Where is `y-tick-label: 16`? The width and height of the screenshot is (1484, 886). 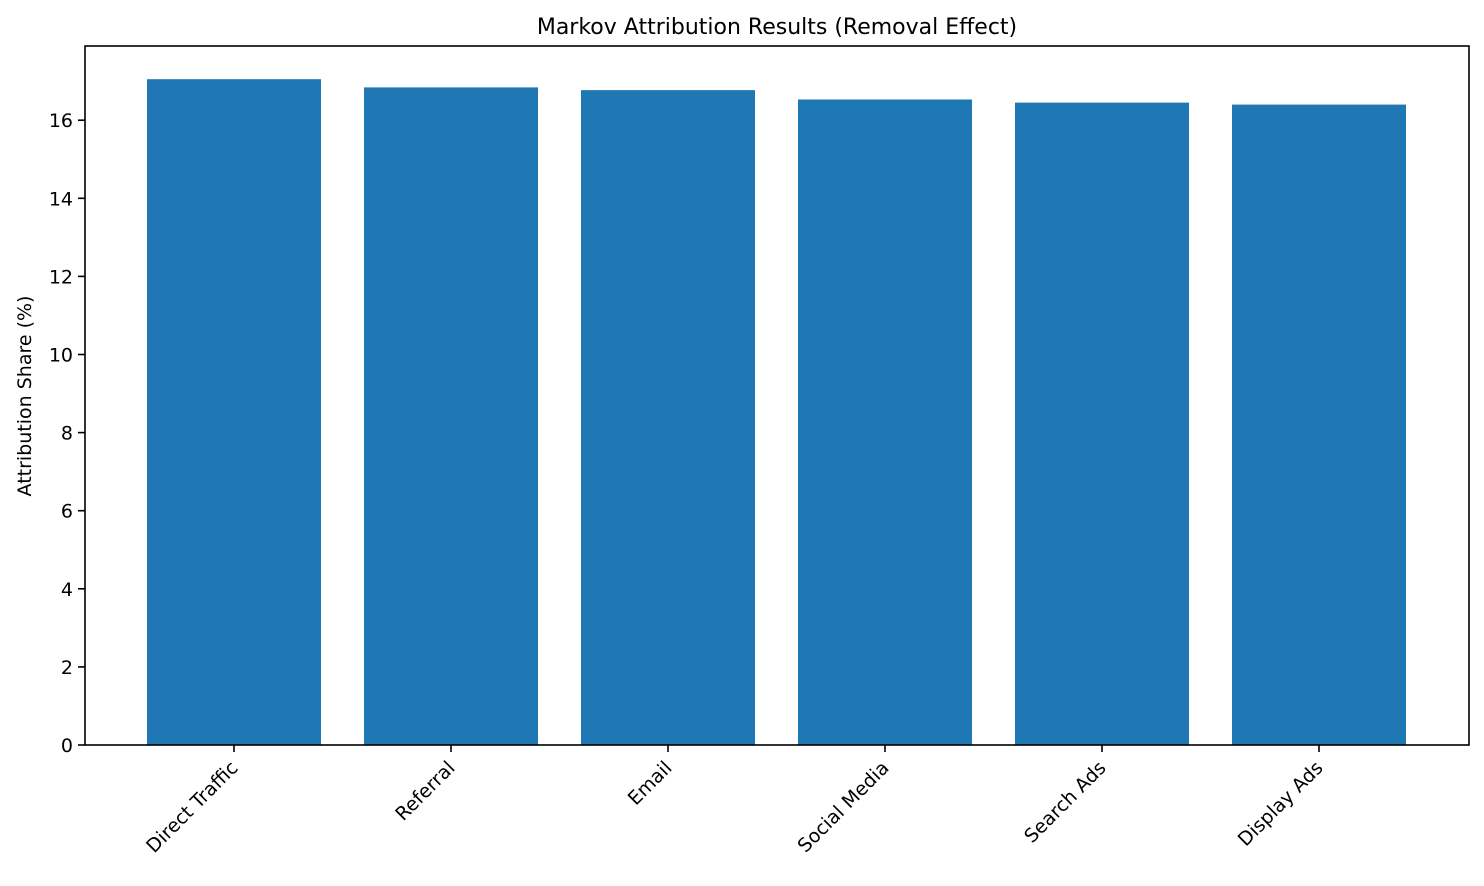
y-tick-label: 16 is located at coordinates (61, 121).